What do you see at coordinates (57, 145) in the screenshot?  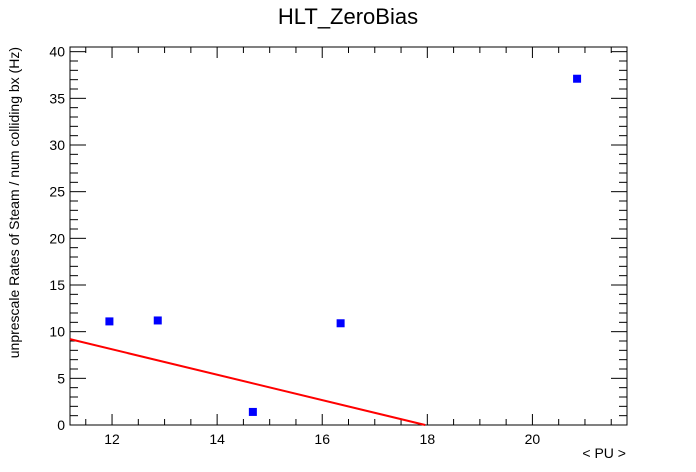 I see `y-tick-label: 30` at bounding box center [57, 145].